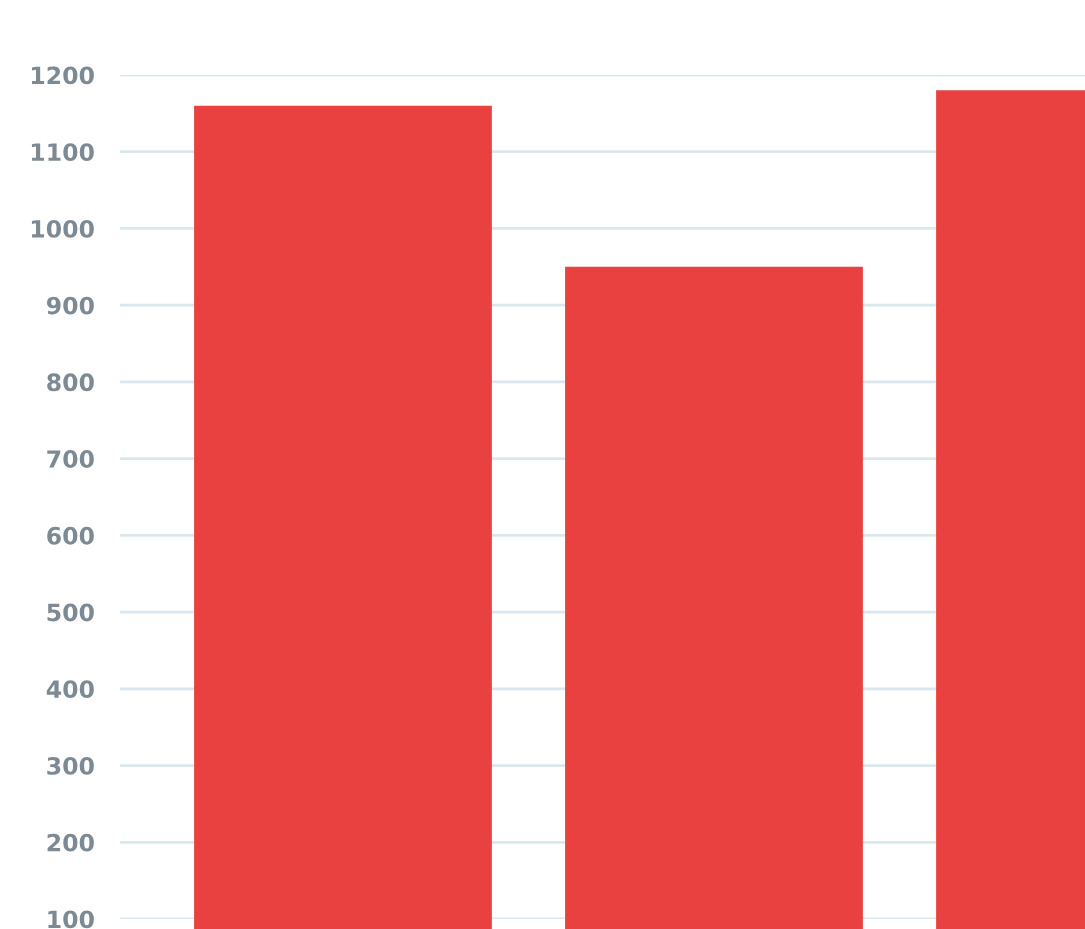 The width and height of the screenshot is (1085, 929). What do you see at coordinates (62, 228) in the screenshot?
I see `y-tick-label: 1000` at bounding box center [62, 228].